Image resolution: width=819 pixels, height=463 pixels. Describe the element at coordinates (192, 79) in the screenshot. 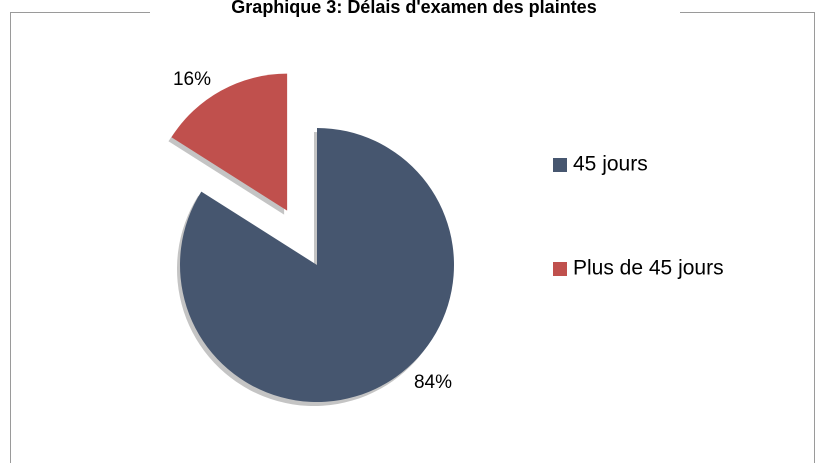

I see `slice-label: 16%` at that location.